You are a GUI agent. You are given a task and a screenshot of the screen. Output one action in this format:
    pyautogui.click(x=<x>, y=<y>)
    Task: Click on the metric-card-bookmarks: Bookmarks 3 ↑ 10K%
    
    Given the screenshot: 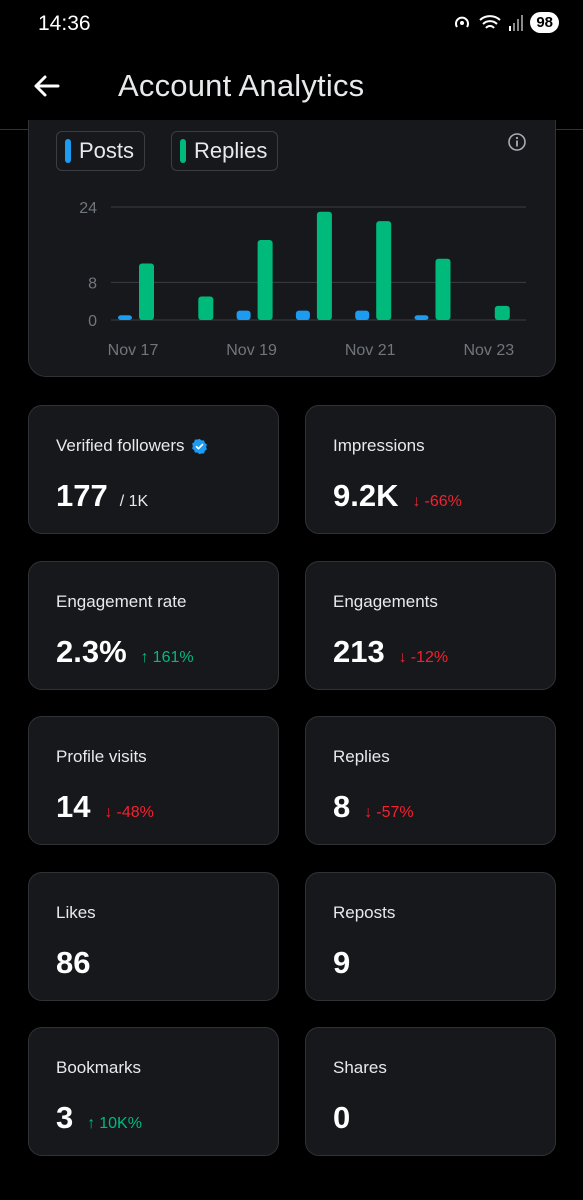 What is the action you would take?
    pyautogui.click(x=153, y=1091)
    